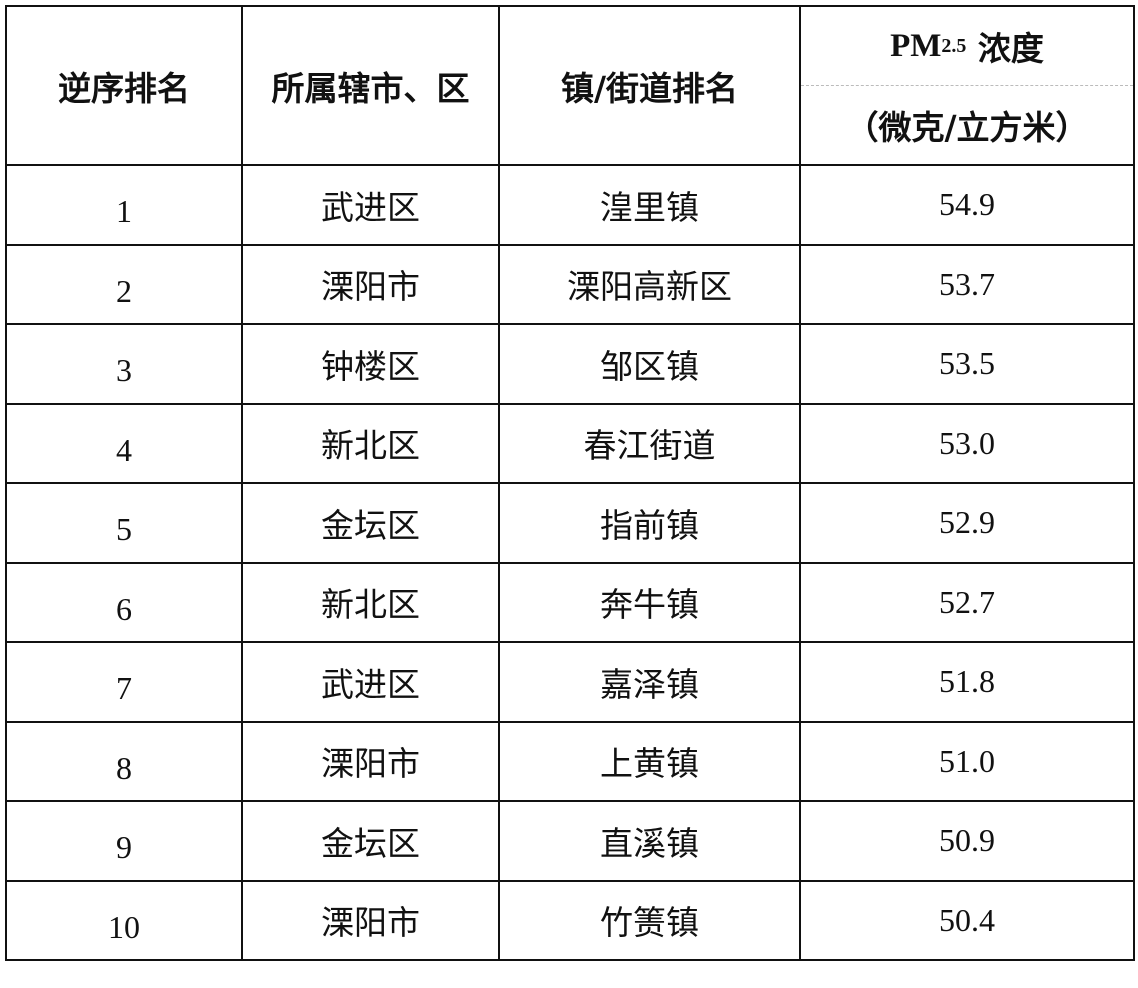 This screenshot has width=1138, height=988. What do you see at coordinates (649, 761) in the screenshot?
I see `town-cell: 上黄镇` at bounding box center [649, 761].